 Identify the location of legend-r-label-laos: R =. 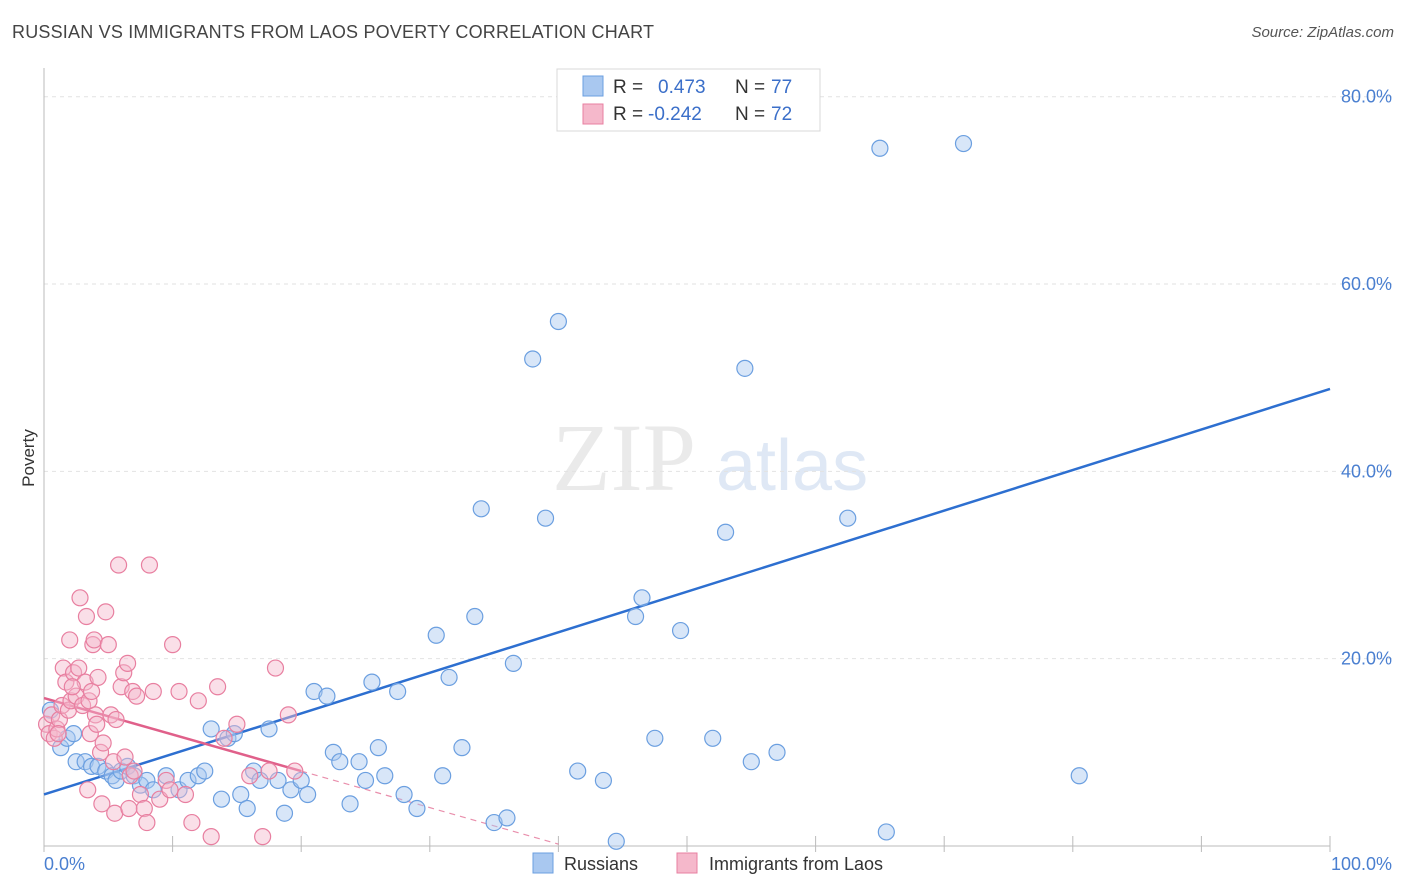
(628, 114).